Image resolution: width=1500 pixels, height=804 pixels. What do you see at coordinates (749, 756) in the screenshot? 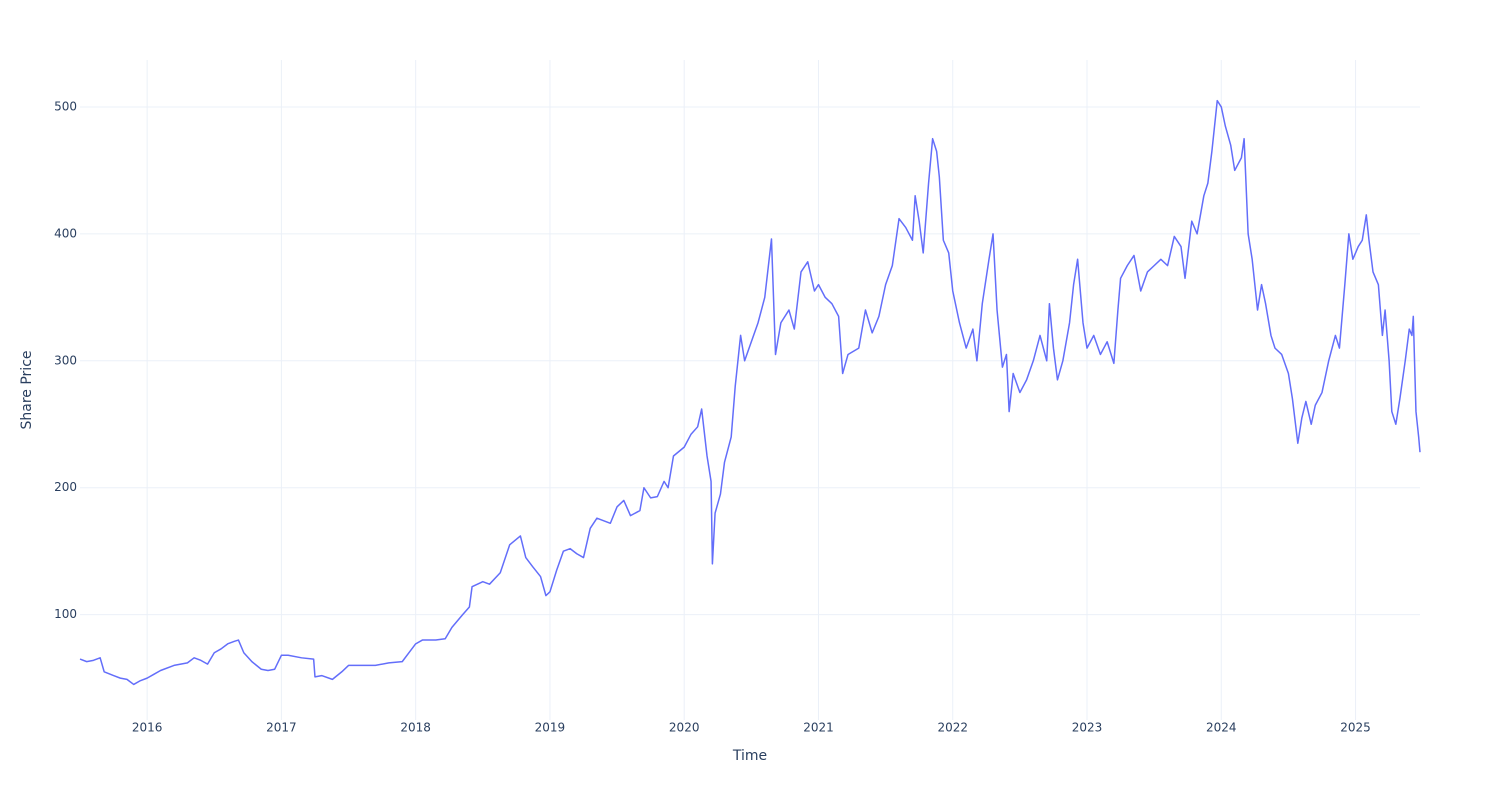
I see `x-axis-label: Time` at bounding box center [749, 756].